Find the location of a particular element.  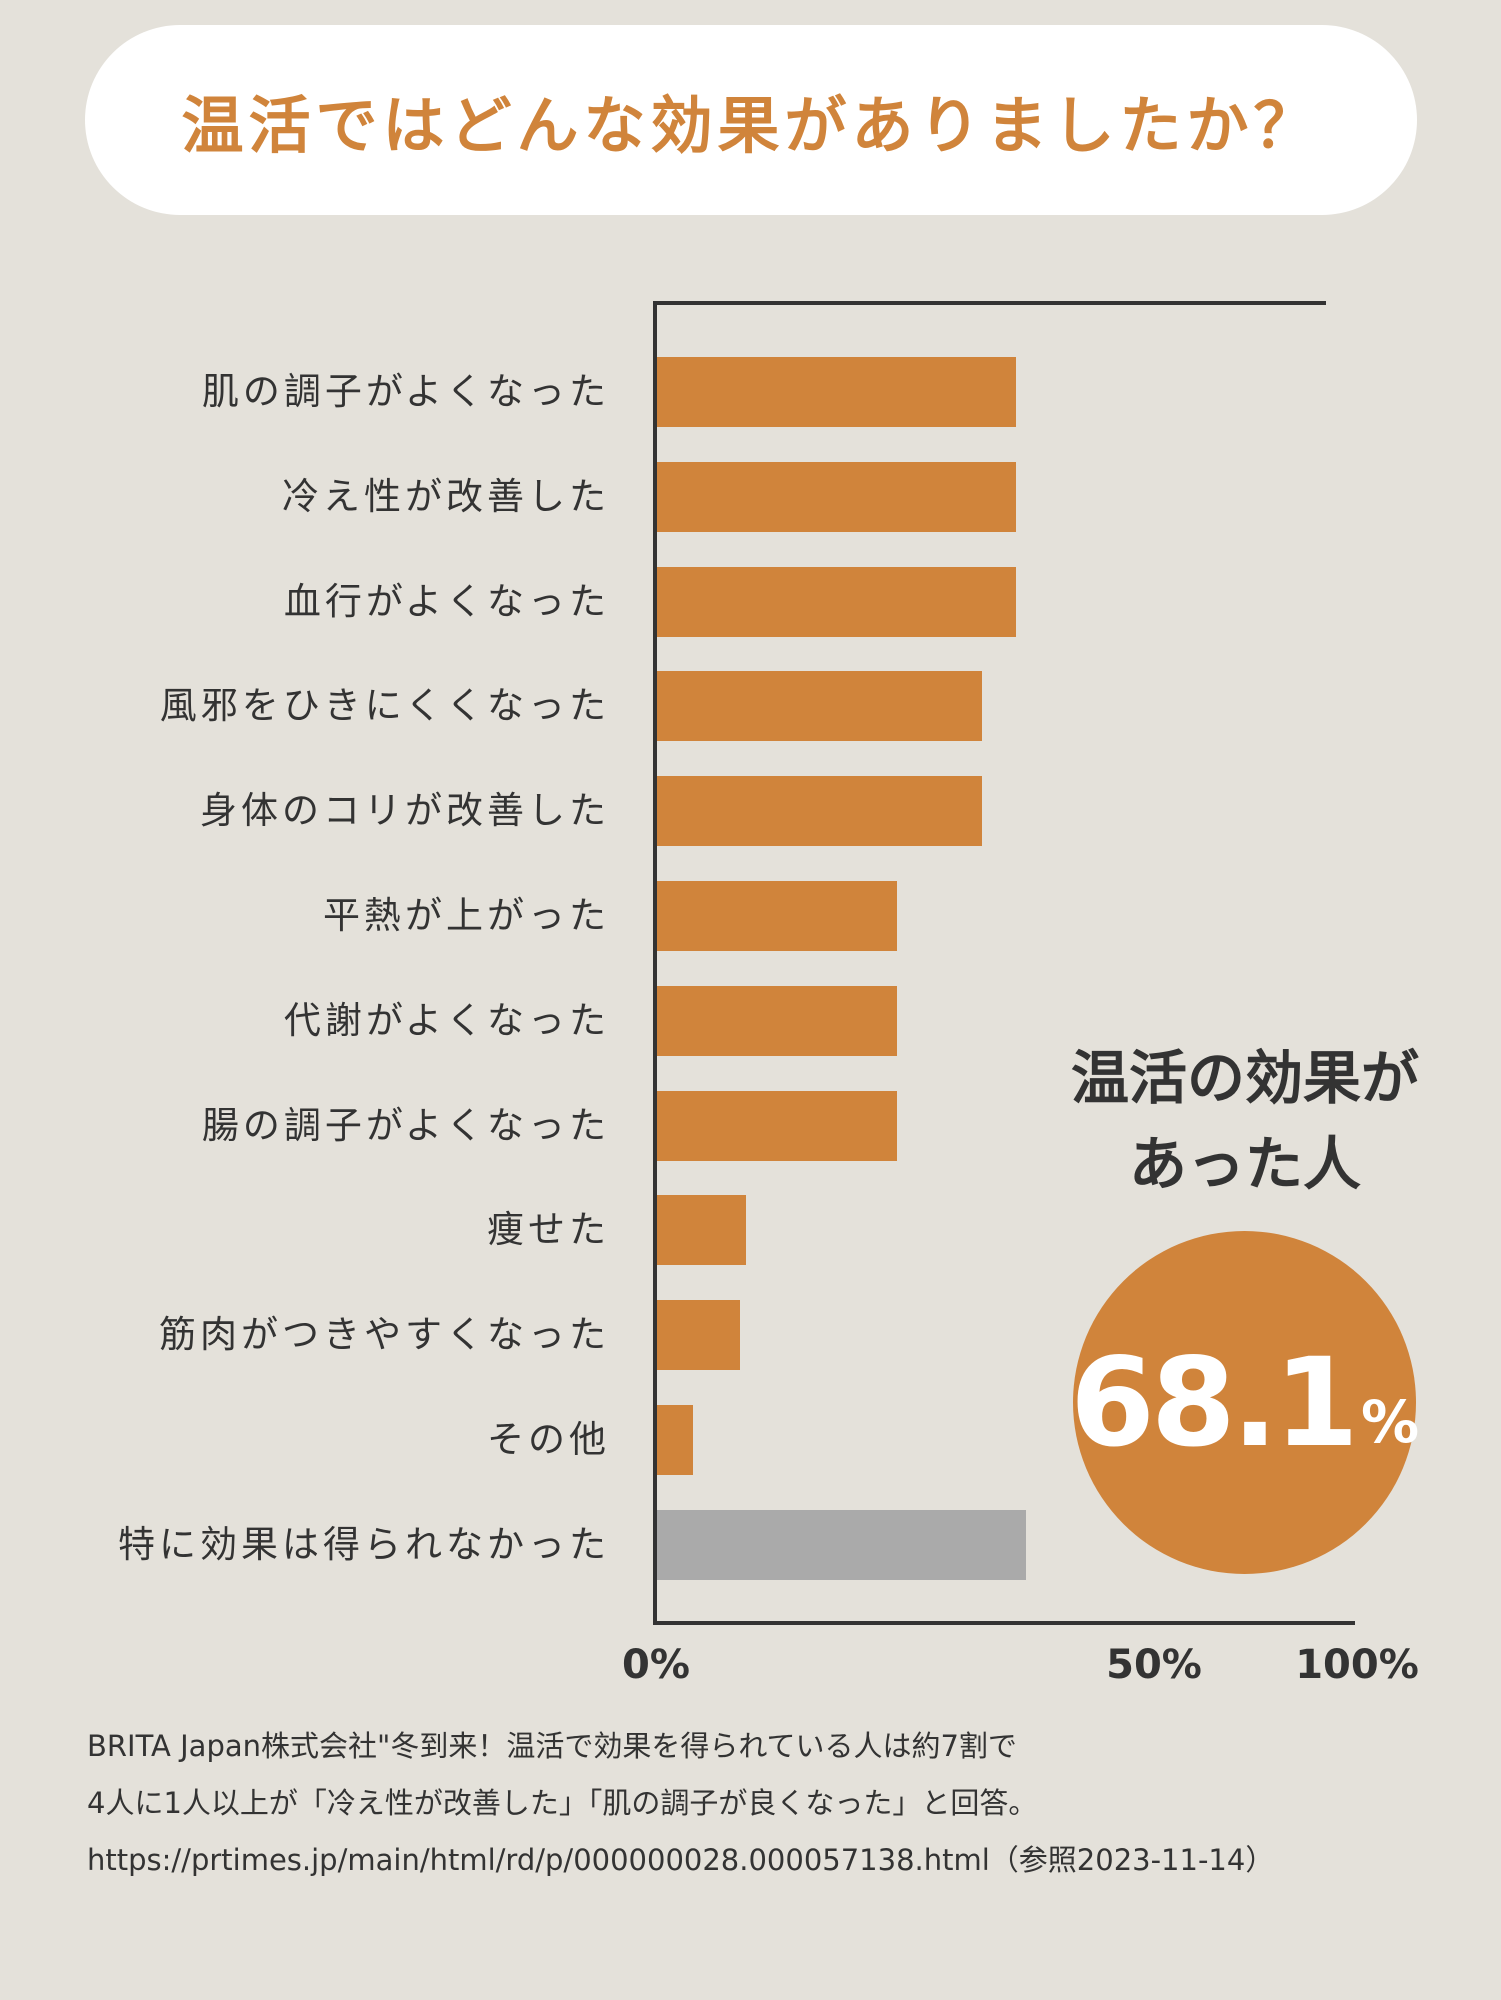

bar-row: 腸の調子がよくなった is located at coordinates (750, 1126).